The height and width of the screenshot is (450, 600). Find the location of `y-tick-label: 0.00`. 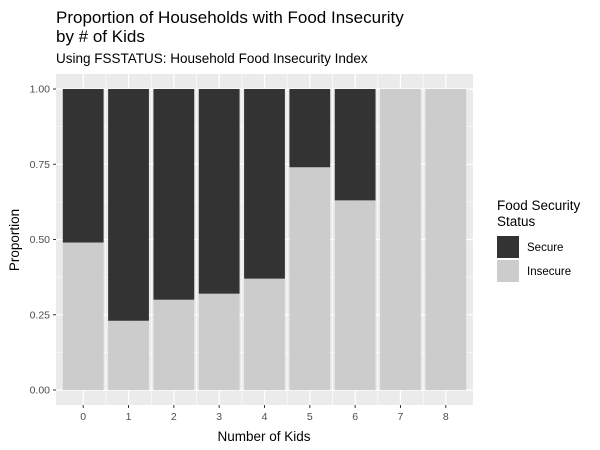

y-tick-label: 0.00 is located at coordinates (40, 391).